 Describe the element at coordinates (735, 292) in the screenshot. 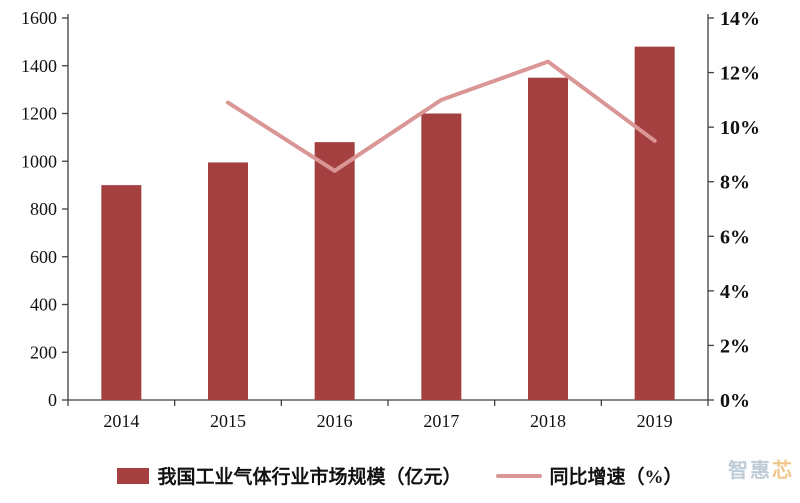

I see `svg-text: 4%` at that location.